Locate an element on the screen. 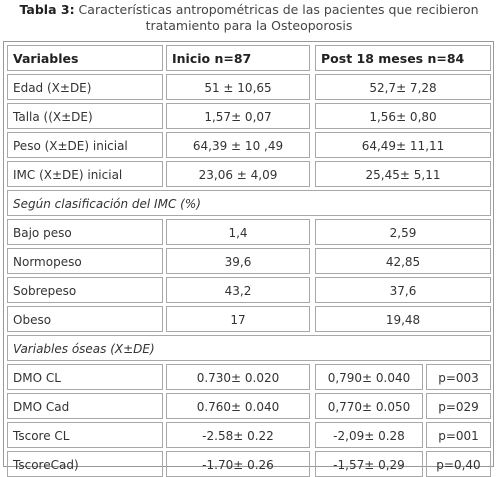 This screenshot has height=477, width=497. row-post-value: -1,57± 0,29 is located at coordinates (369, 464).